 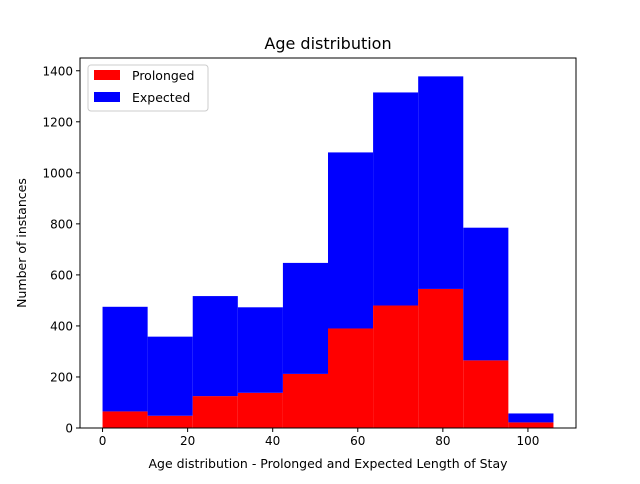 What do you see at coordinates (272, 441) in the screenshot?
I see `x-tick-label-40: 40` at bounding box center [272, 441].